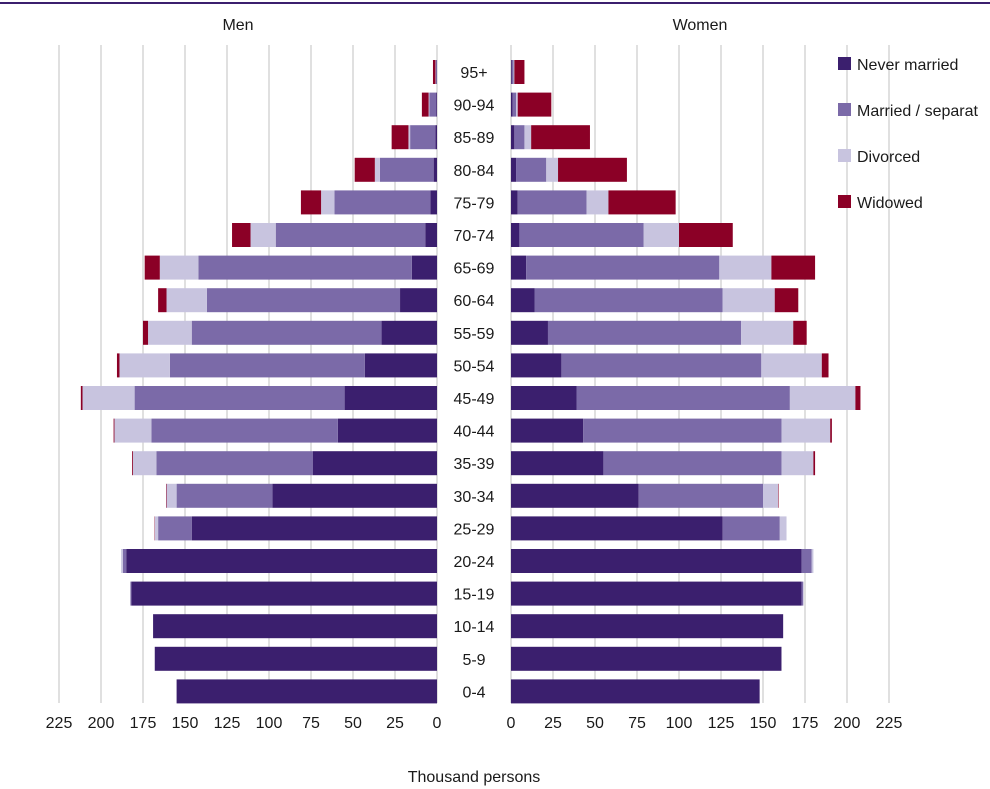 The height and width of the screenshot is (789, 990). What do you see at coordinates (395, 723) in the screenshot?
I see `x-tick-label-men: 25` at bounding box center [395, 723].